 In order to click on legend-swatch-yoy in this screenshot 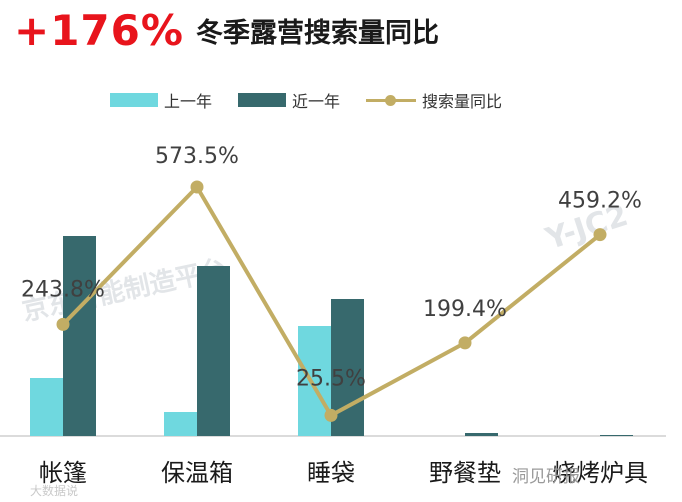, I will do `click(391, 100)`.